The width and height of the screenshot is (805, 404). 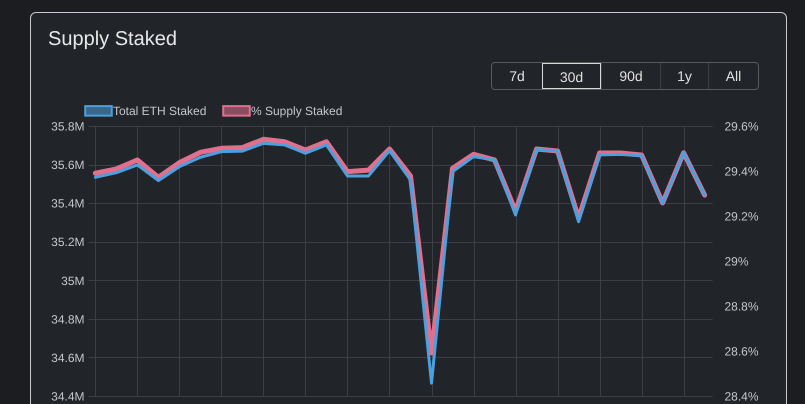 What do you see at coordinates (517, 76) in the screenshot?
I see `text: 7d` at bounding box center [517, 76].